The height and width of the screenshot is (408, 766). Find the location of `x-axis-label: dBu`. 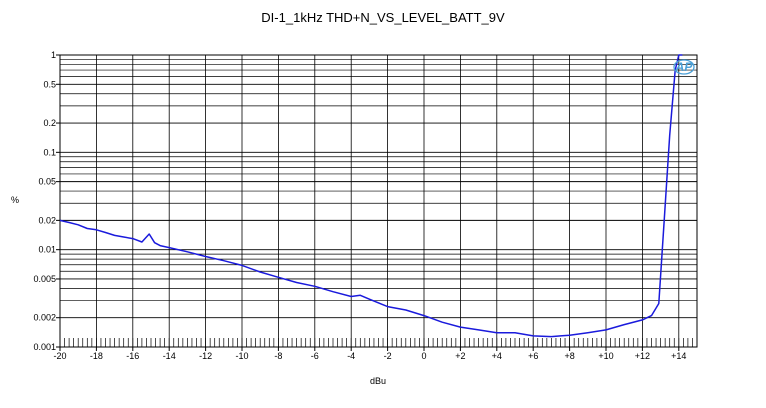

x-axis-label: dBu is located at coordinates (378, 381).